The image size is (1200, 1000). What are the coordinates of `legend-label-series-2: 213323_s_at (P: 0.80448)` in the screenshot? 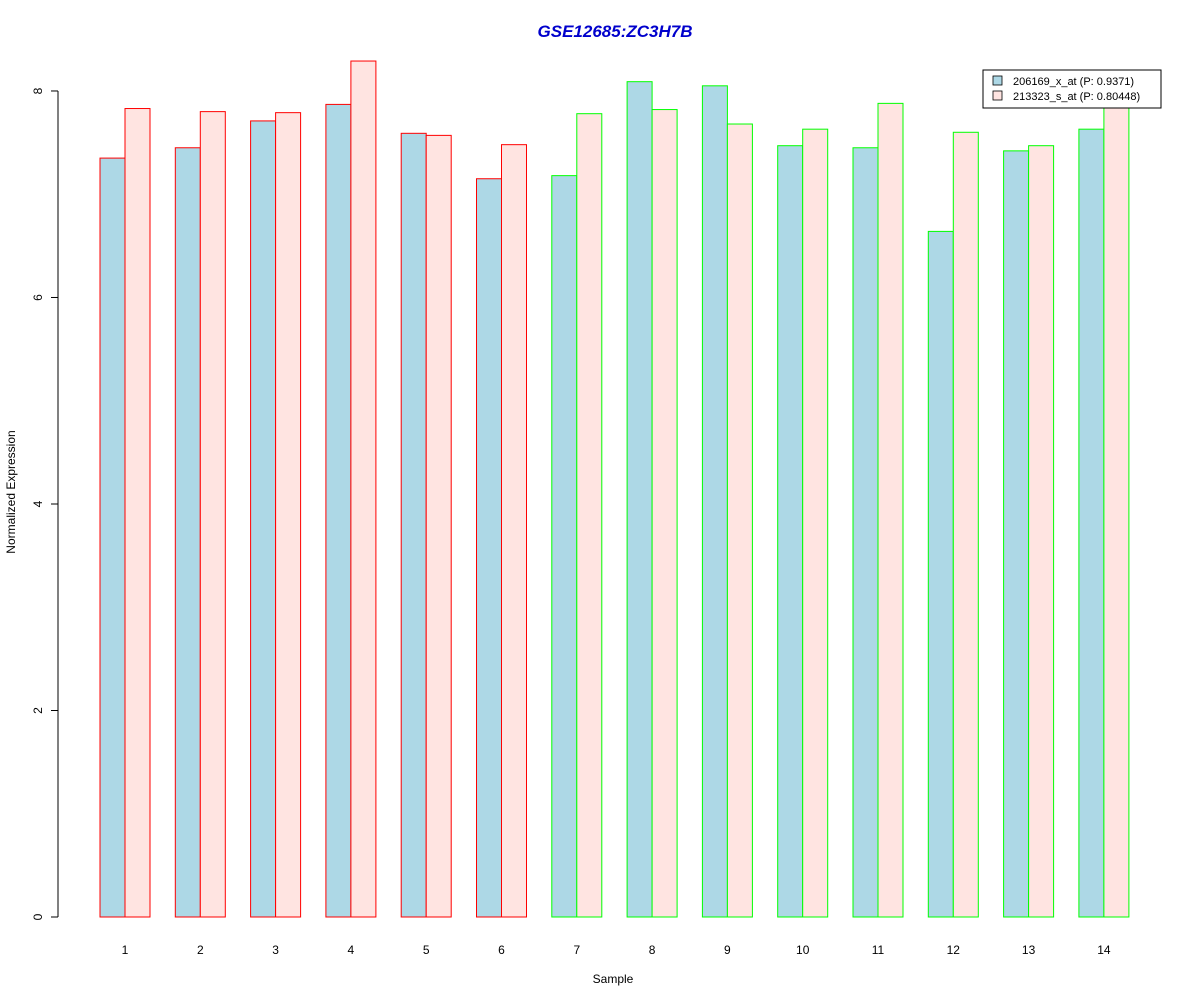 It's located at (1076, 97).